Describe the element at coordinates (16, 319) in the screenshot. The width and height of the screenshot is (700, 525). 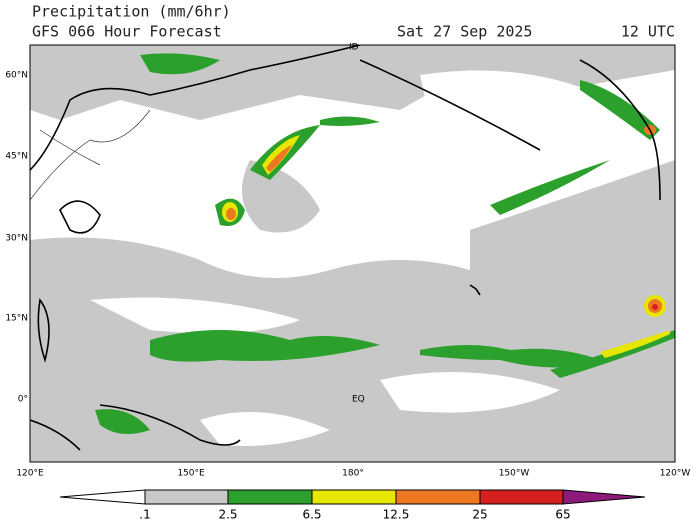
I see `lat-label: 15°N` at that location.